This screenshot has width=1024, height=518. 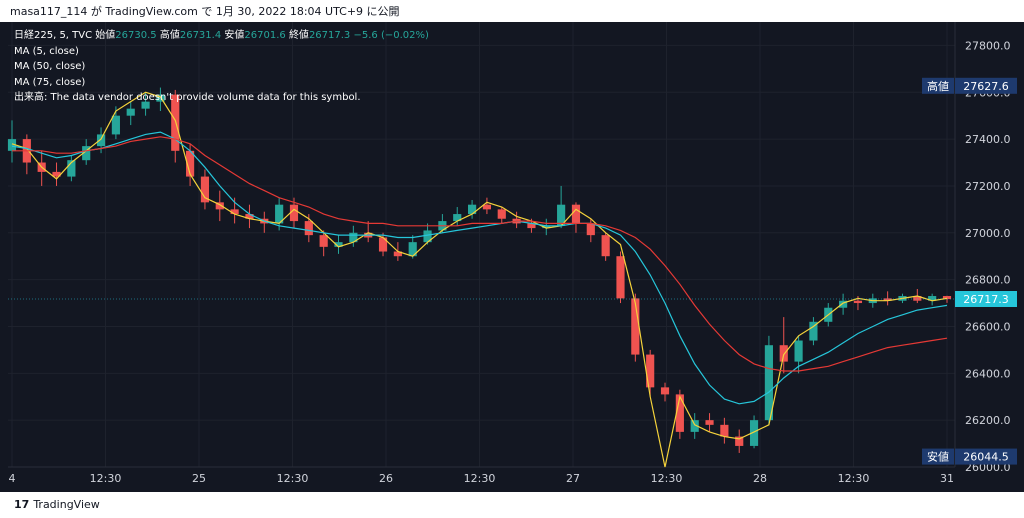 What do you see at coordinates (760, 478) in the screenshot?
I see `time-tick-label: 28` at bounding box center [760, 478].